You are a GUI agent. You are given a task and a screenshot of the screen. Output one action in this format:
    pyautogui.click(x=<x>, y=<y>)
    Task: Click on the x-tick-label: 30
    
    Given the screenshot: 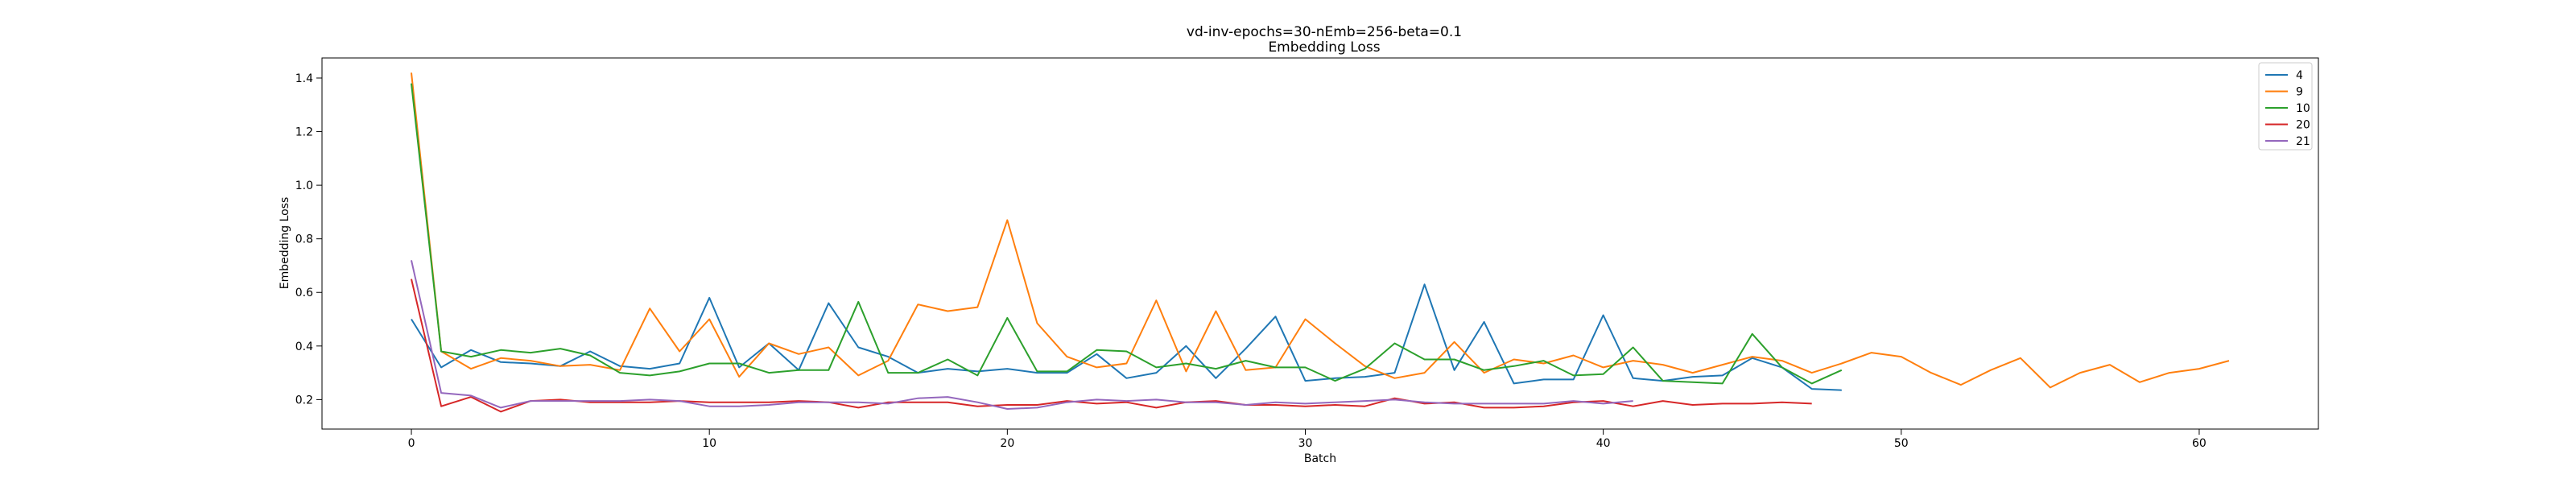 What is the action you would take?
    pyautogui.click(x=1305, y=443)
    